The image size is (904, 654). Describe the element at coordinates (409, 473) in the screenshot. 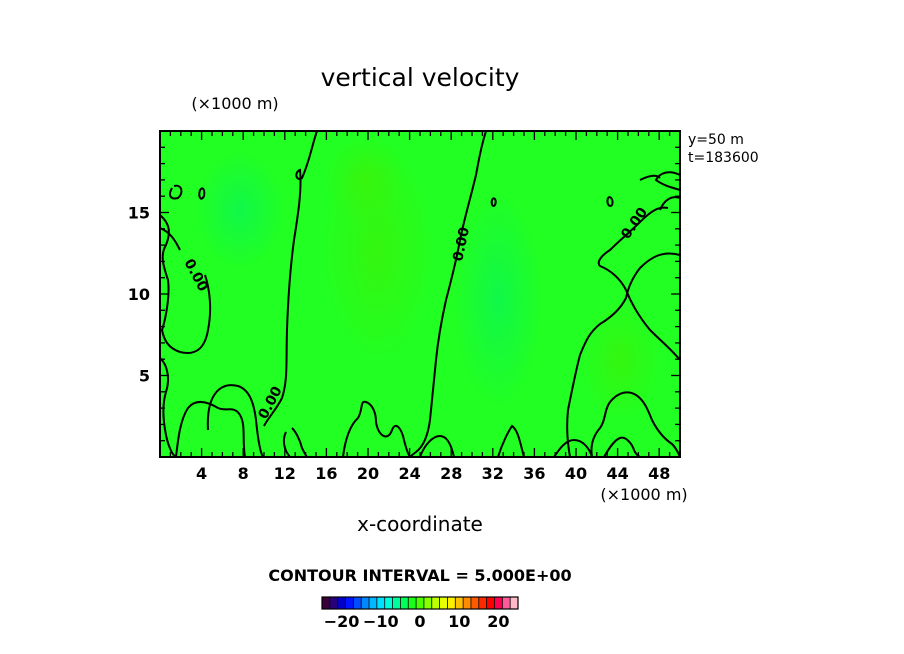

I see `x-tick-label: 24` at that location.